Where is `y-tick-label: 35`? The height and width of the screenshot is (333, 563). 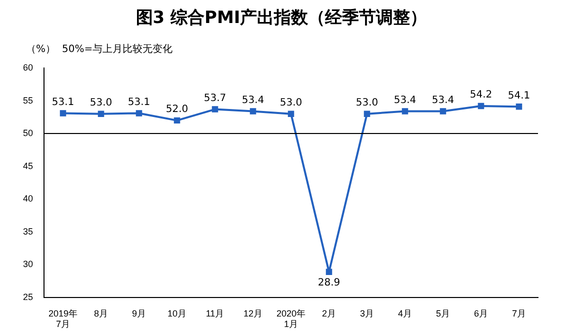 y-tick-label: 35 is located at coordinates (28, 231).